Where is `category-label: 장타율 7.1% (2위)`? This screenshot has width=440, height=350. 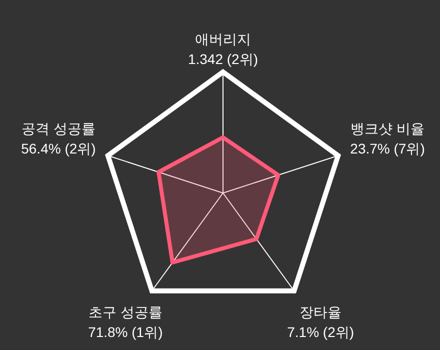 category-label: 장타율 7.1% (2위) is located at coordinates (320, 322).